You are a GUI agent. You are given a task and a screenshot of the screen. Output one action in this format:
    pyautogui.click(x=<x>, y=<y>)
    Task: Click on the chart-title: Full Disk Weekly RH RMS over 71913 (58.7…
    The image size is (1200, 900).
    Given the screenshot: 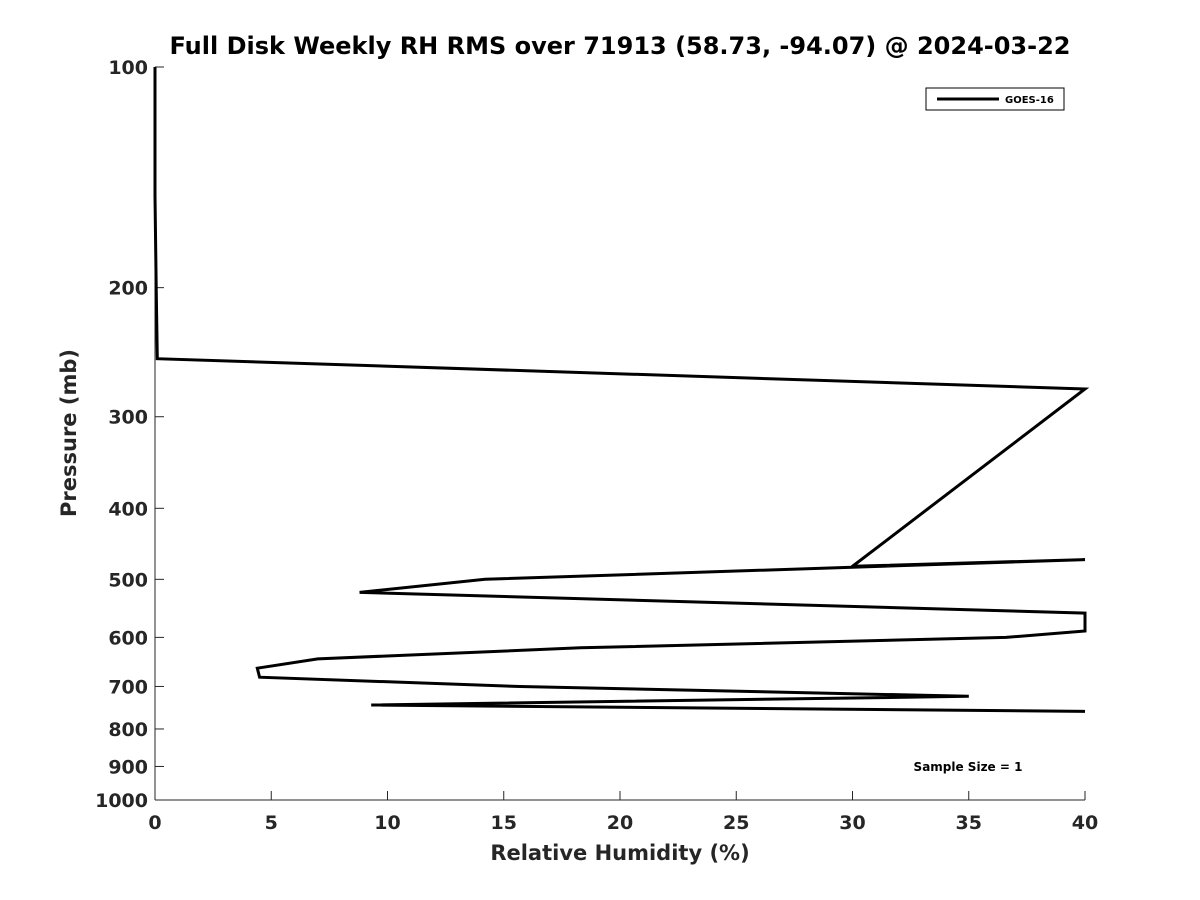 What is the action you would take?
    pyautogui.click(x=619, y=46)
    